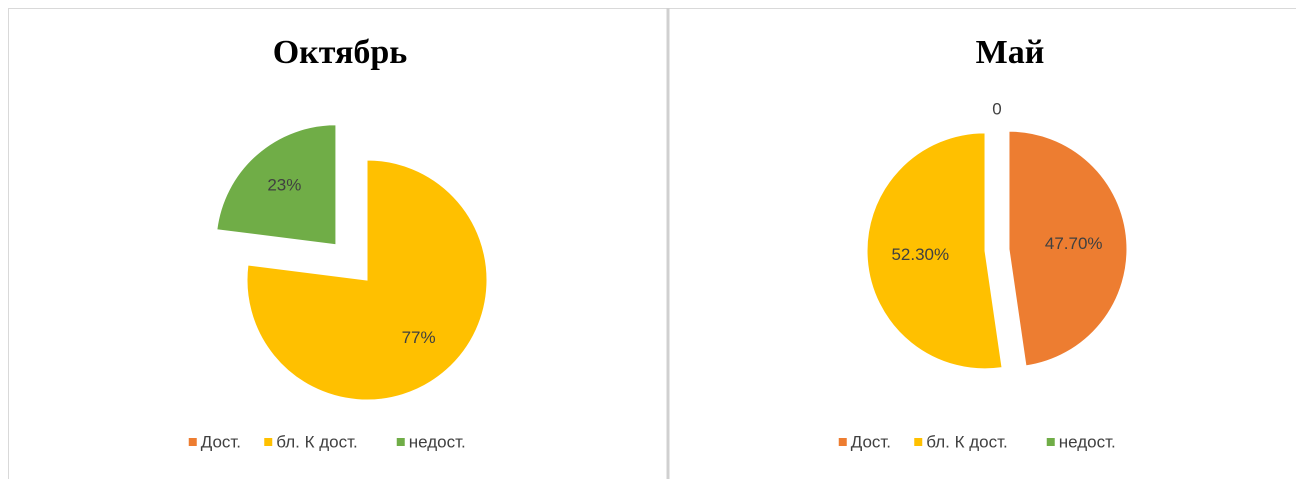 This screenshot has height=479, width=1296. Describe the element at coordinates (1074, 243) in the screenshot. I see `data-label: 47.70%` at that location.